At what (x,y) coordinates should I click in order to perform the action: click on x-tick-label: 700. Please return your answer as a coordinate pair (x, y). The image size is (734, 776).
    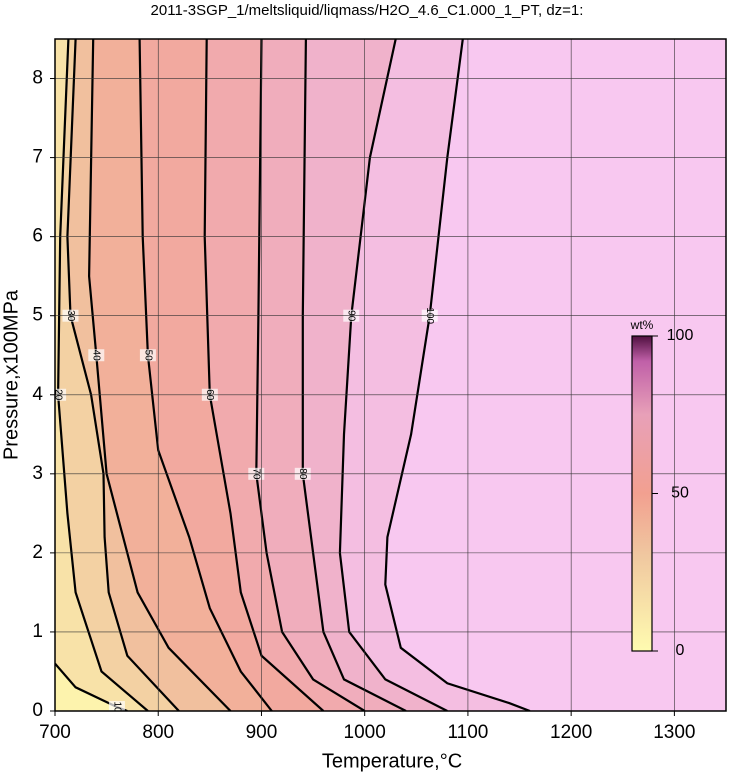
    Looking at the image, I should click on (55, 732).